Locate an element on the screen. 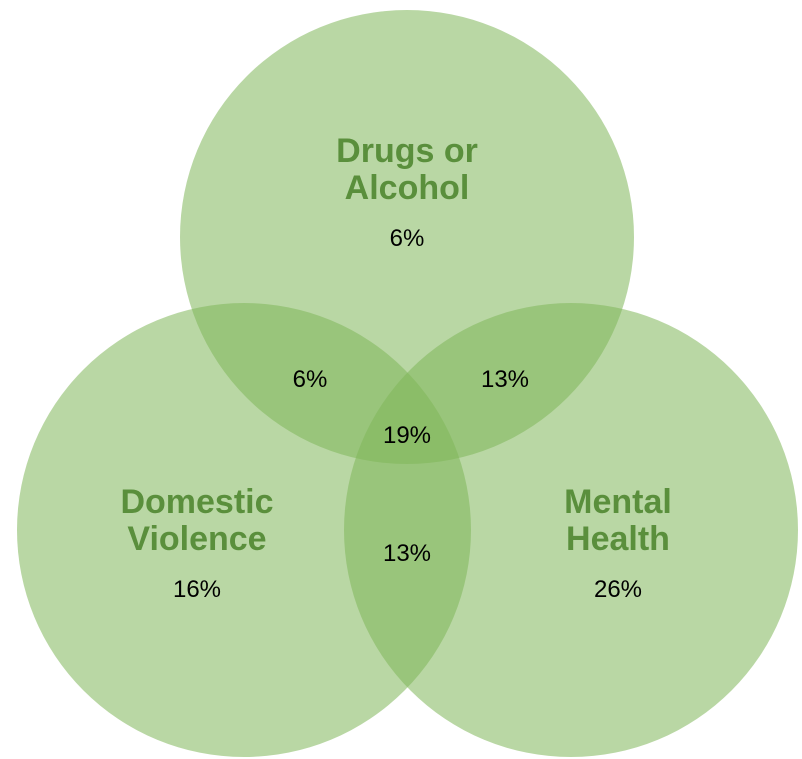 Image resolution: width=802 pixels, height=759 pixels. drugs-alcohol-value: 6% is located at coordinates (407, 238).